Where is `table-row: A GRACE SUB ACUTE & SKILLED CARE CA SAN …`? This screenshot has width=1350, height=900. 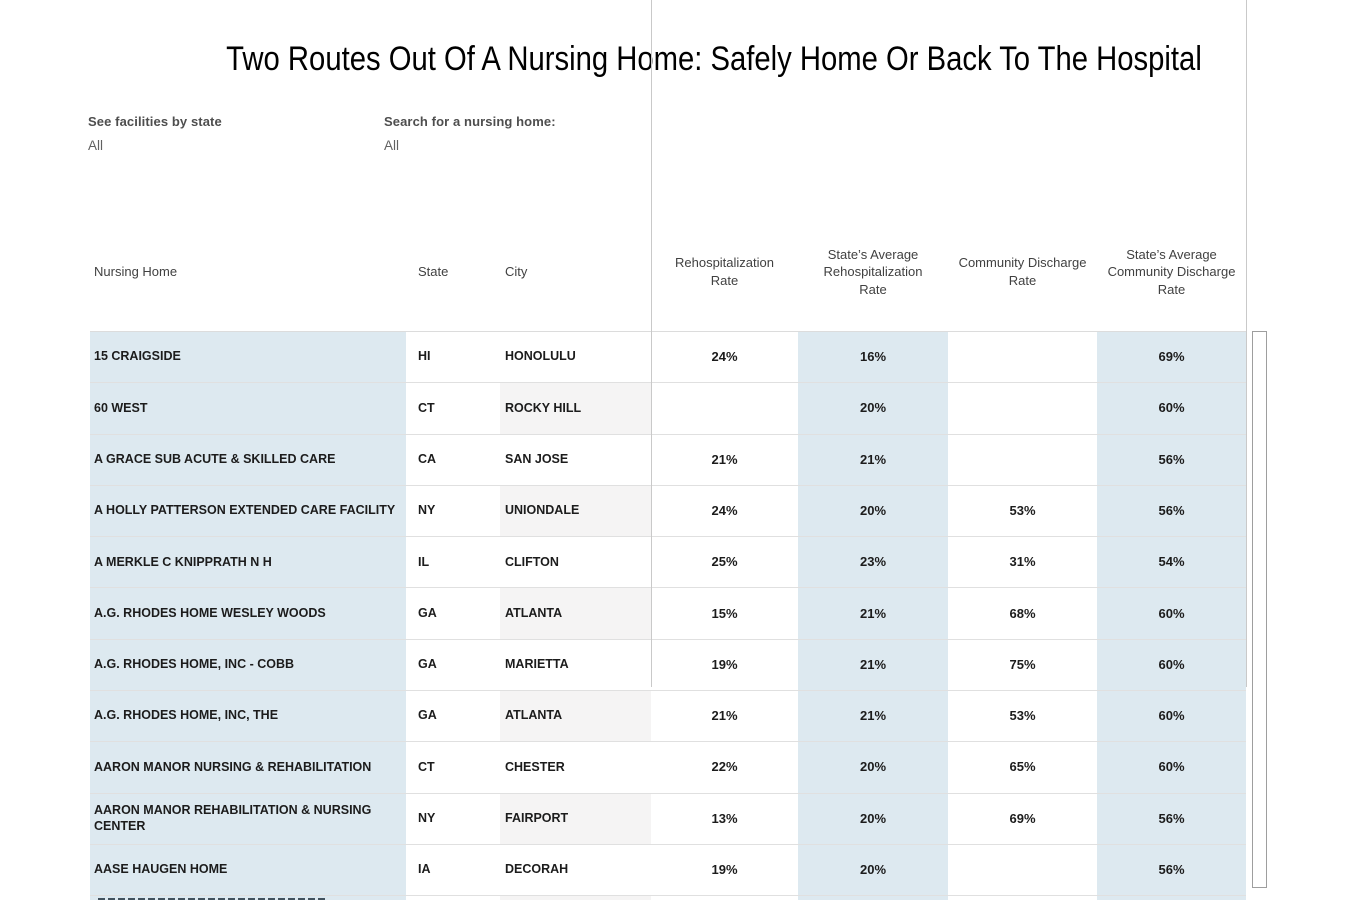
table-row: A GRACE SUB ACUTE & SKILLED CARE CA SAN … is located at coordinates (668, 460).